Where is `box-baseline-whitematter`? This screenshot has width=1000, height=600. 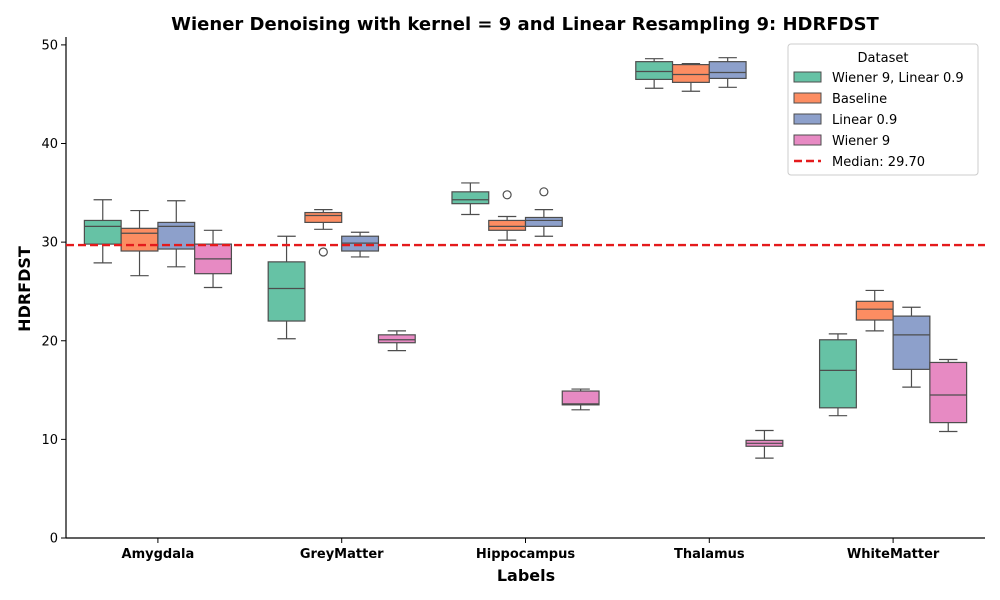 box-baseline-whitematter is located at coordinates (874, 310).